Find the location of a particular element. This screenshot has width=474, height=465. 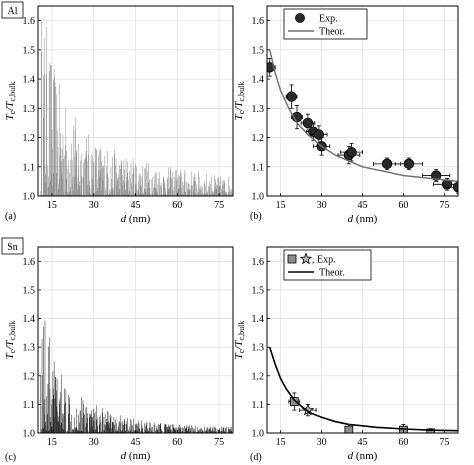

y-axis-var: T is located at coordinates (239, 116).